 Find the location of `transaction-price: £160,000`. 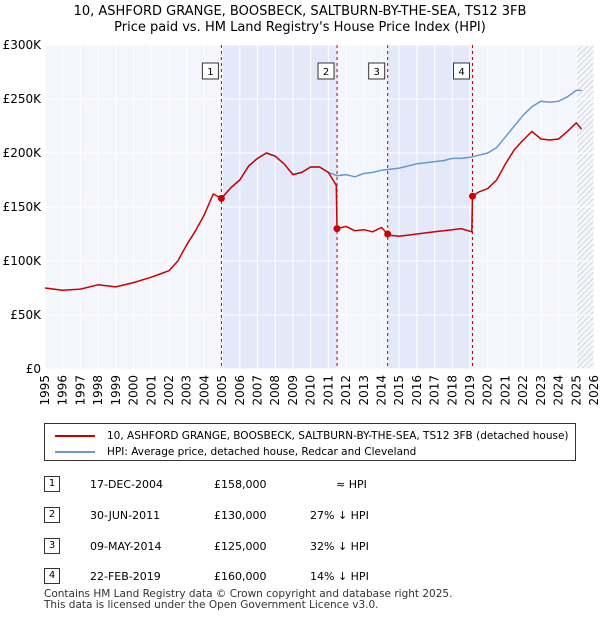

transaction-price: £160,000 is located at coordinates (240, 576).